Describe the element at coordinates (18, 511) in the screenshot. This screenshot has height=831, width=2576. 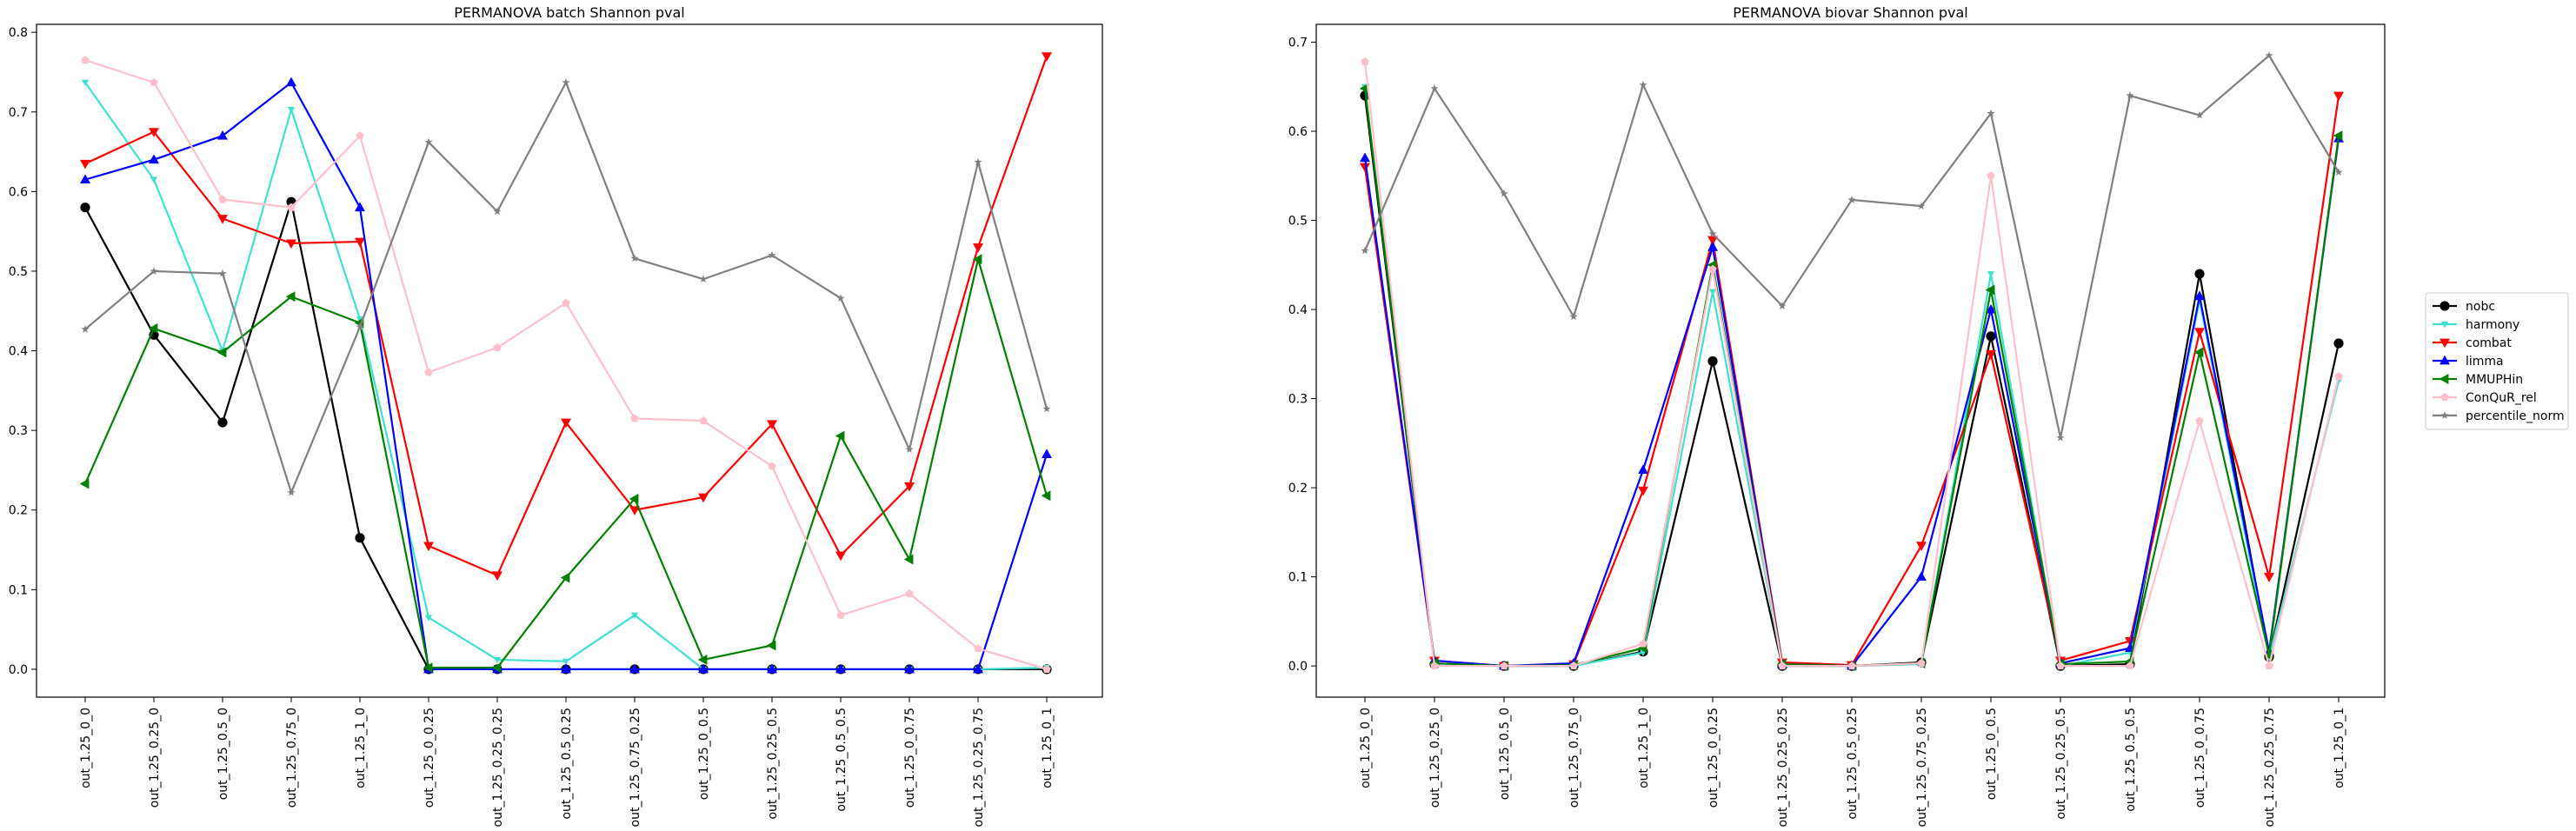
I see `y-tick-label: 0.2` at that location.